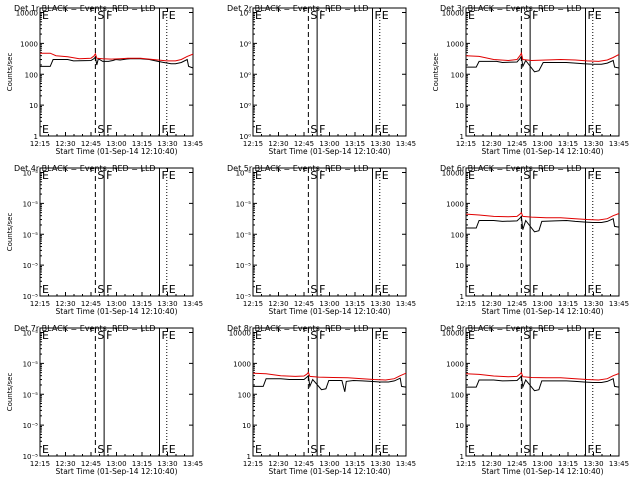 This screenshot has height=485, width=640. Describe the element at coordinates (244, 395) in the screenshot. I see `y-tick-label: 100` at that location.